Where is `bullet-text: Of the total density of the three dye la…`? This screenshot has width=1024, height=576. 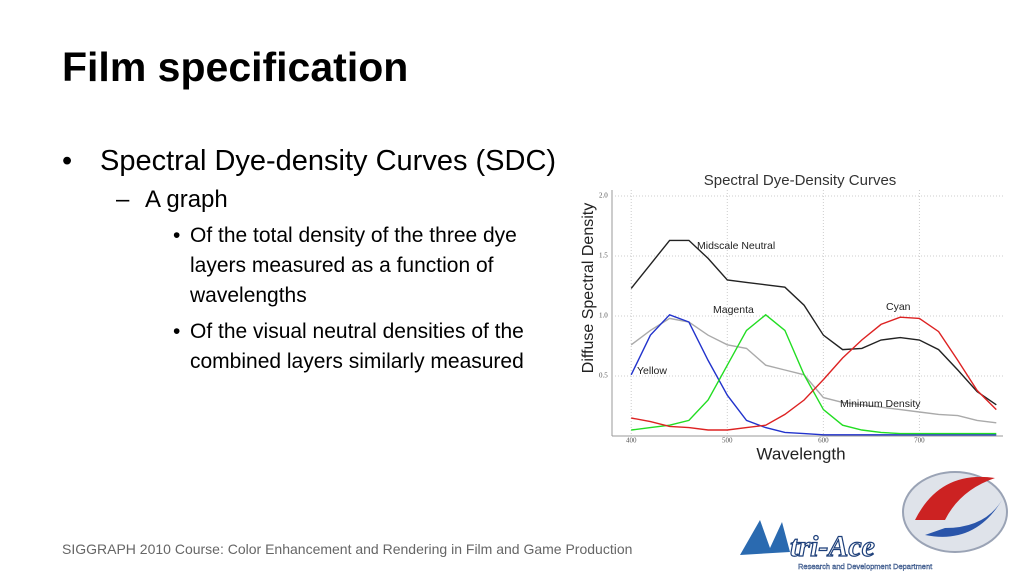
bullet-text: Of the total density of the three dye la… is located at coordinates (353, 265).